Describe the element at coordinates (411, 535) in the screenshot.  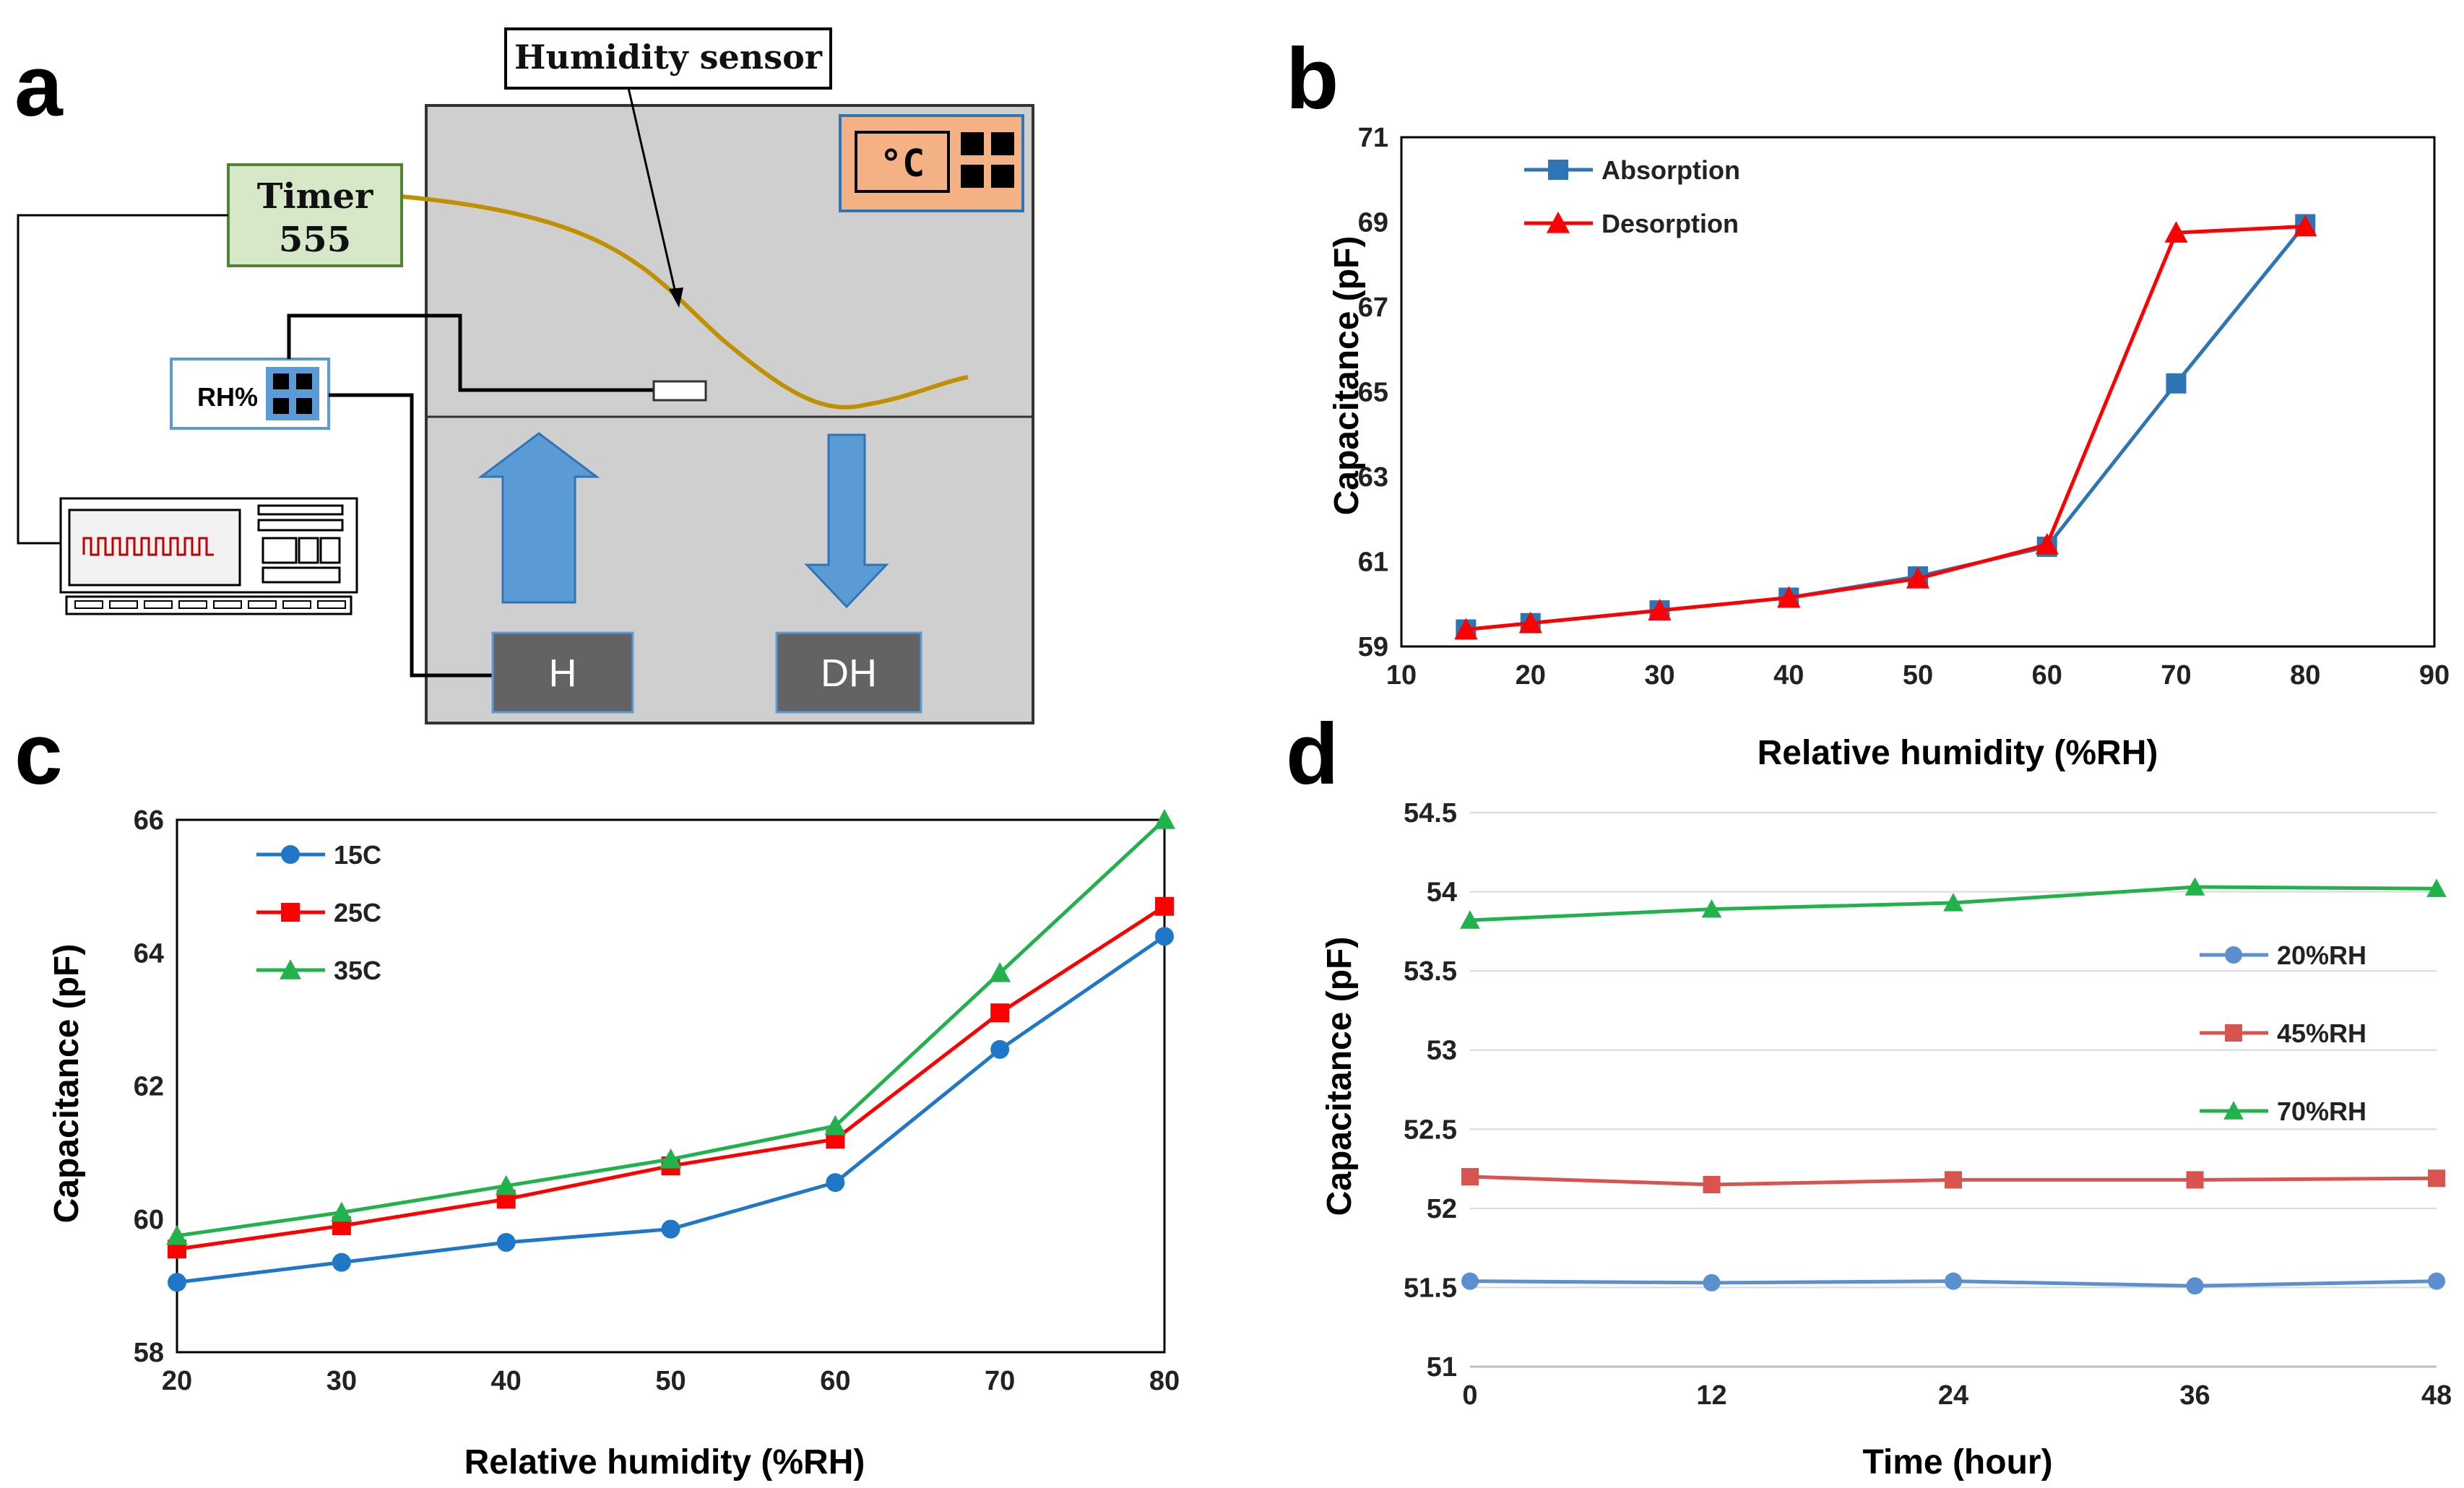
I see `humidifier-wire` at that location.